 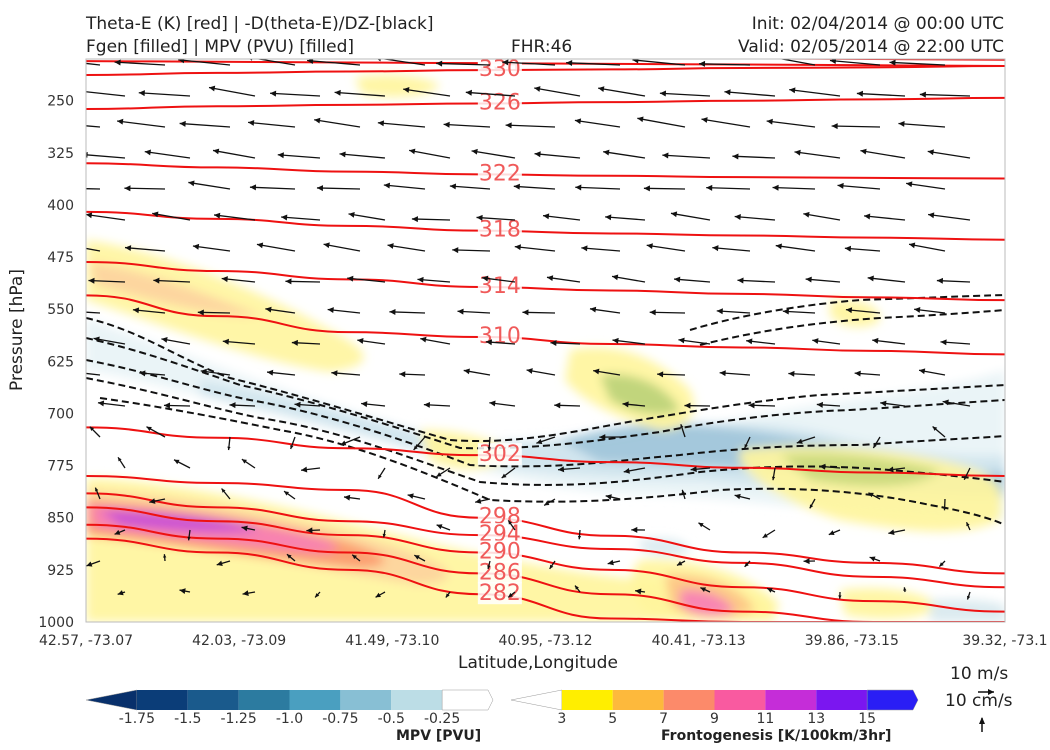 I want to click on theta-e-label: 318, so click(x=500, y=230).